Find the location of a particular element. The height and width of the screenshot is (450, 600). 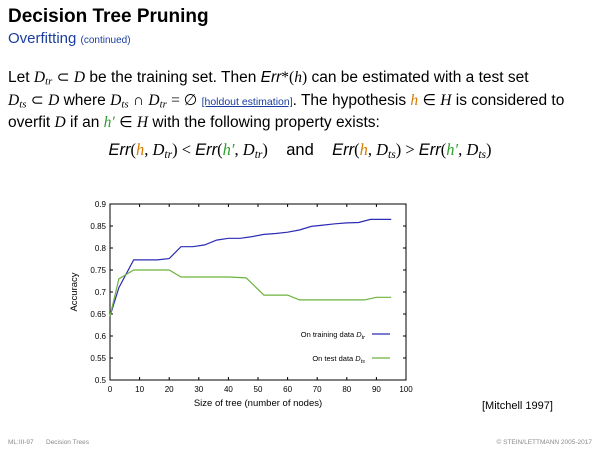

slide-subtitle: Overfitting (continued) is located at coordinates (69, 38).